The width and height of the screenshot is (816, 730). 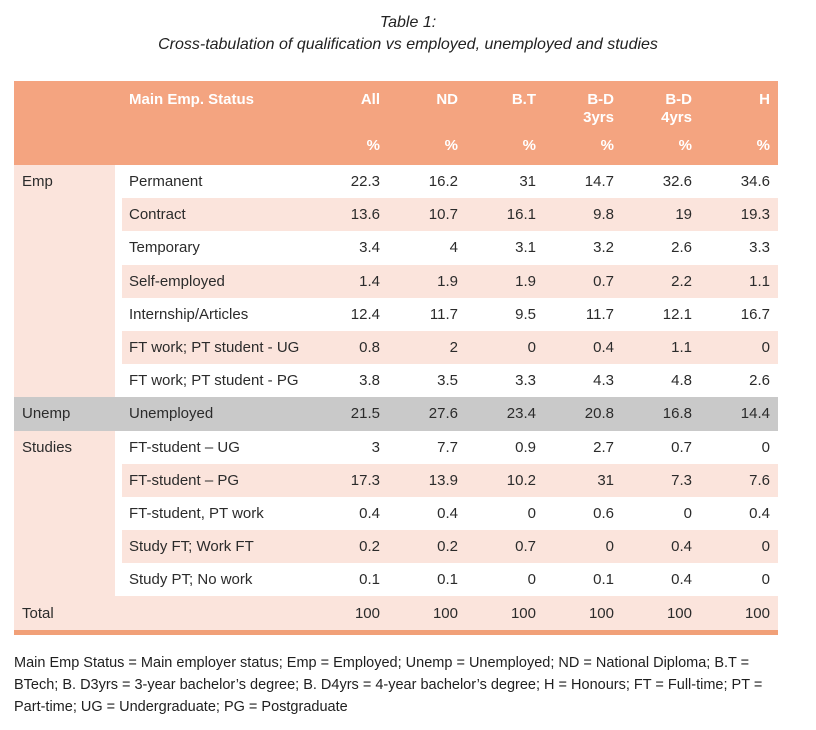 What do you see at coordinates (349, 580) in the screenshot?
I see `row-value: 0.1` at bounding box center [349, 580].